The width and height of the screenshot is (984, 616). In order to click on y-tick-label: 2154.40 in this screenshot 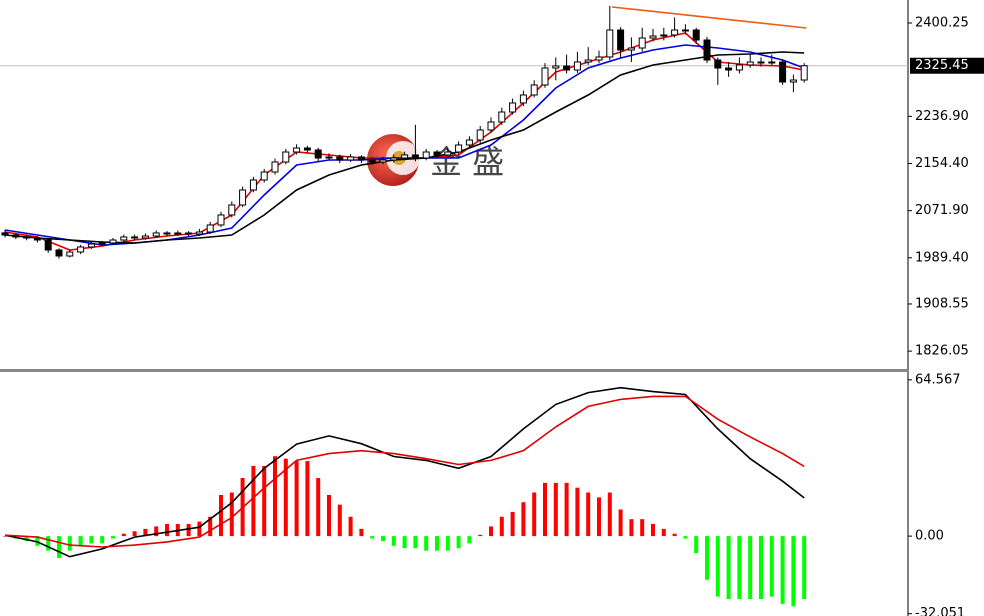, I will do `click(942, 163)`.